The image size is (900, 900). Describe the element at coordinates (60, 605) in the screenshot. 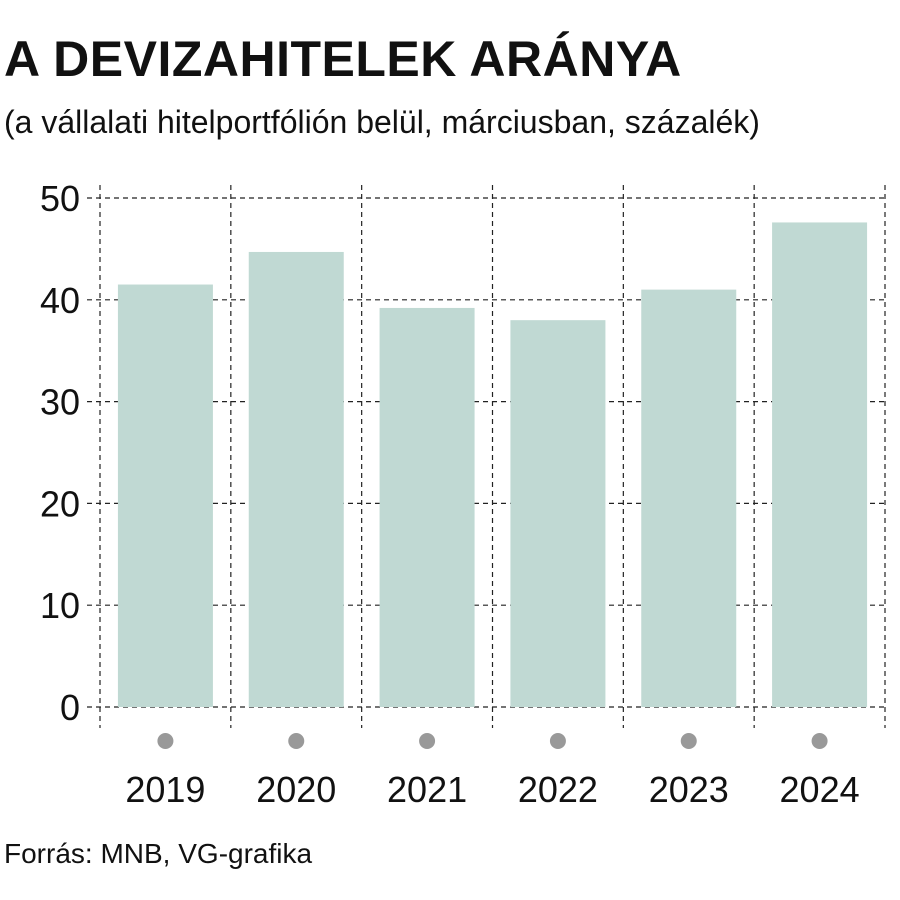

I see `y-tick-label-10: 10` at that location.